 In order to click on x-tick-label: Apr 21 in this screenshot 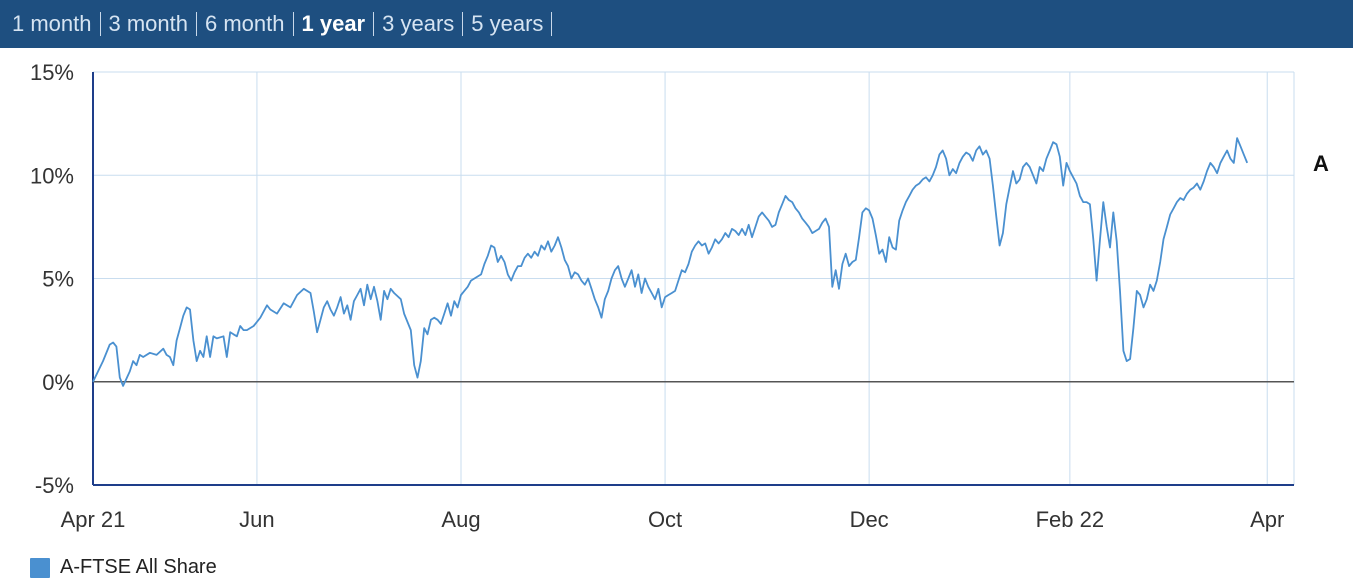, I will do `click(93, 519)`.